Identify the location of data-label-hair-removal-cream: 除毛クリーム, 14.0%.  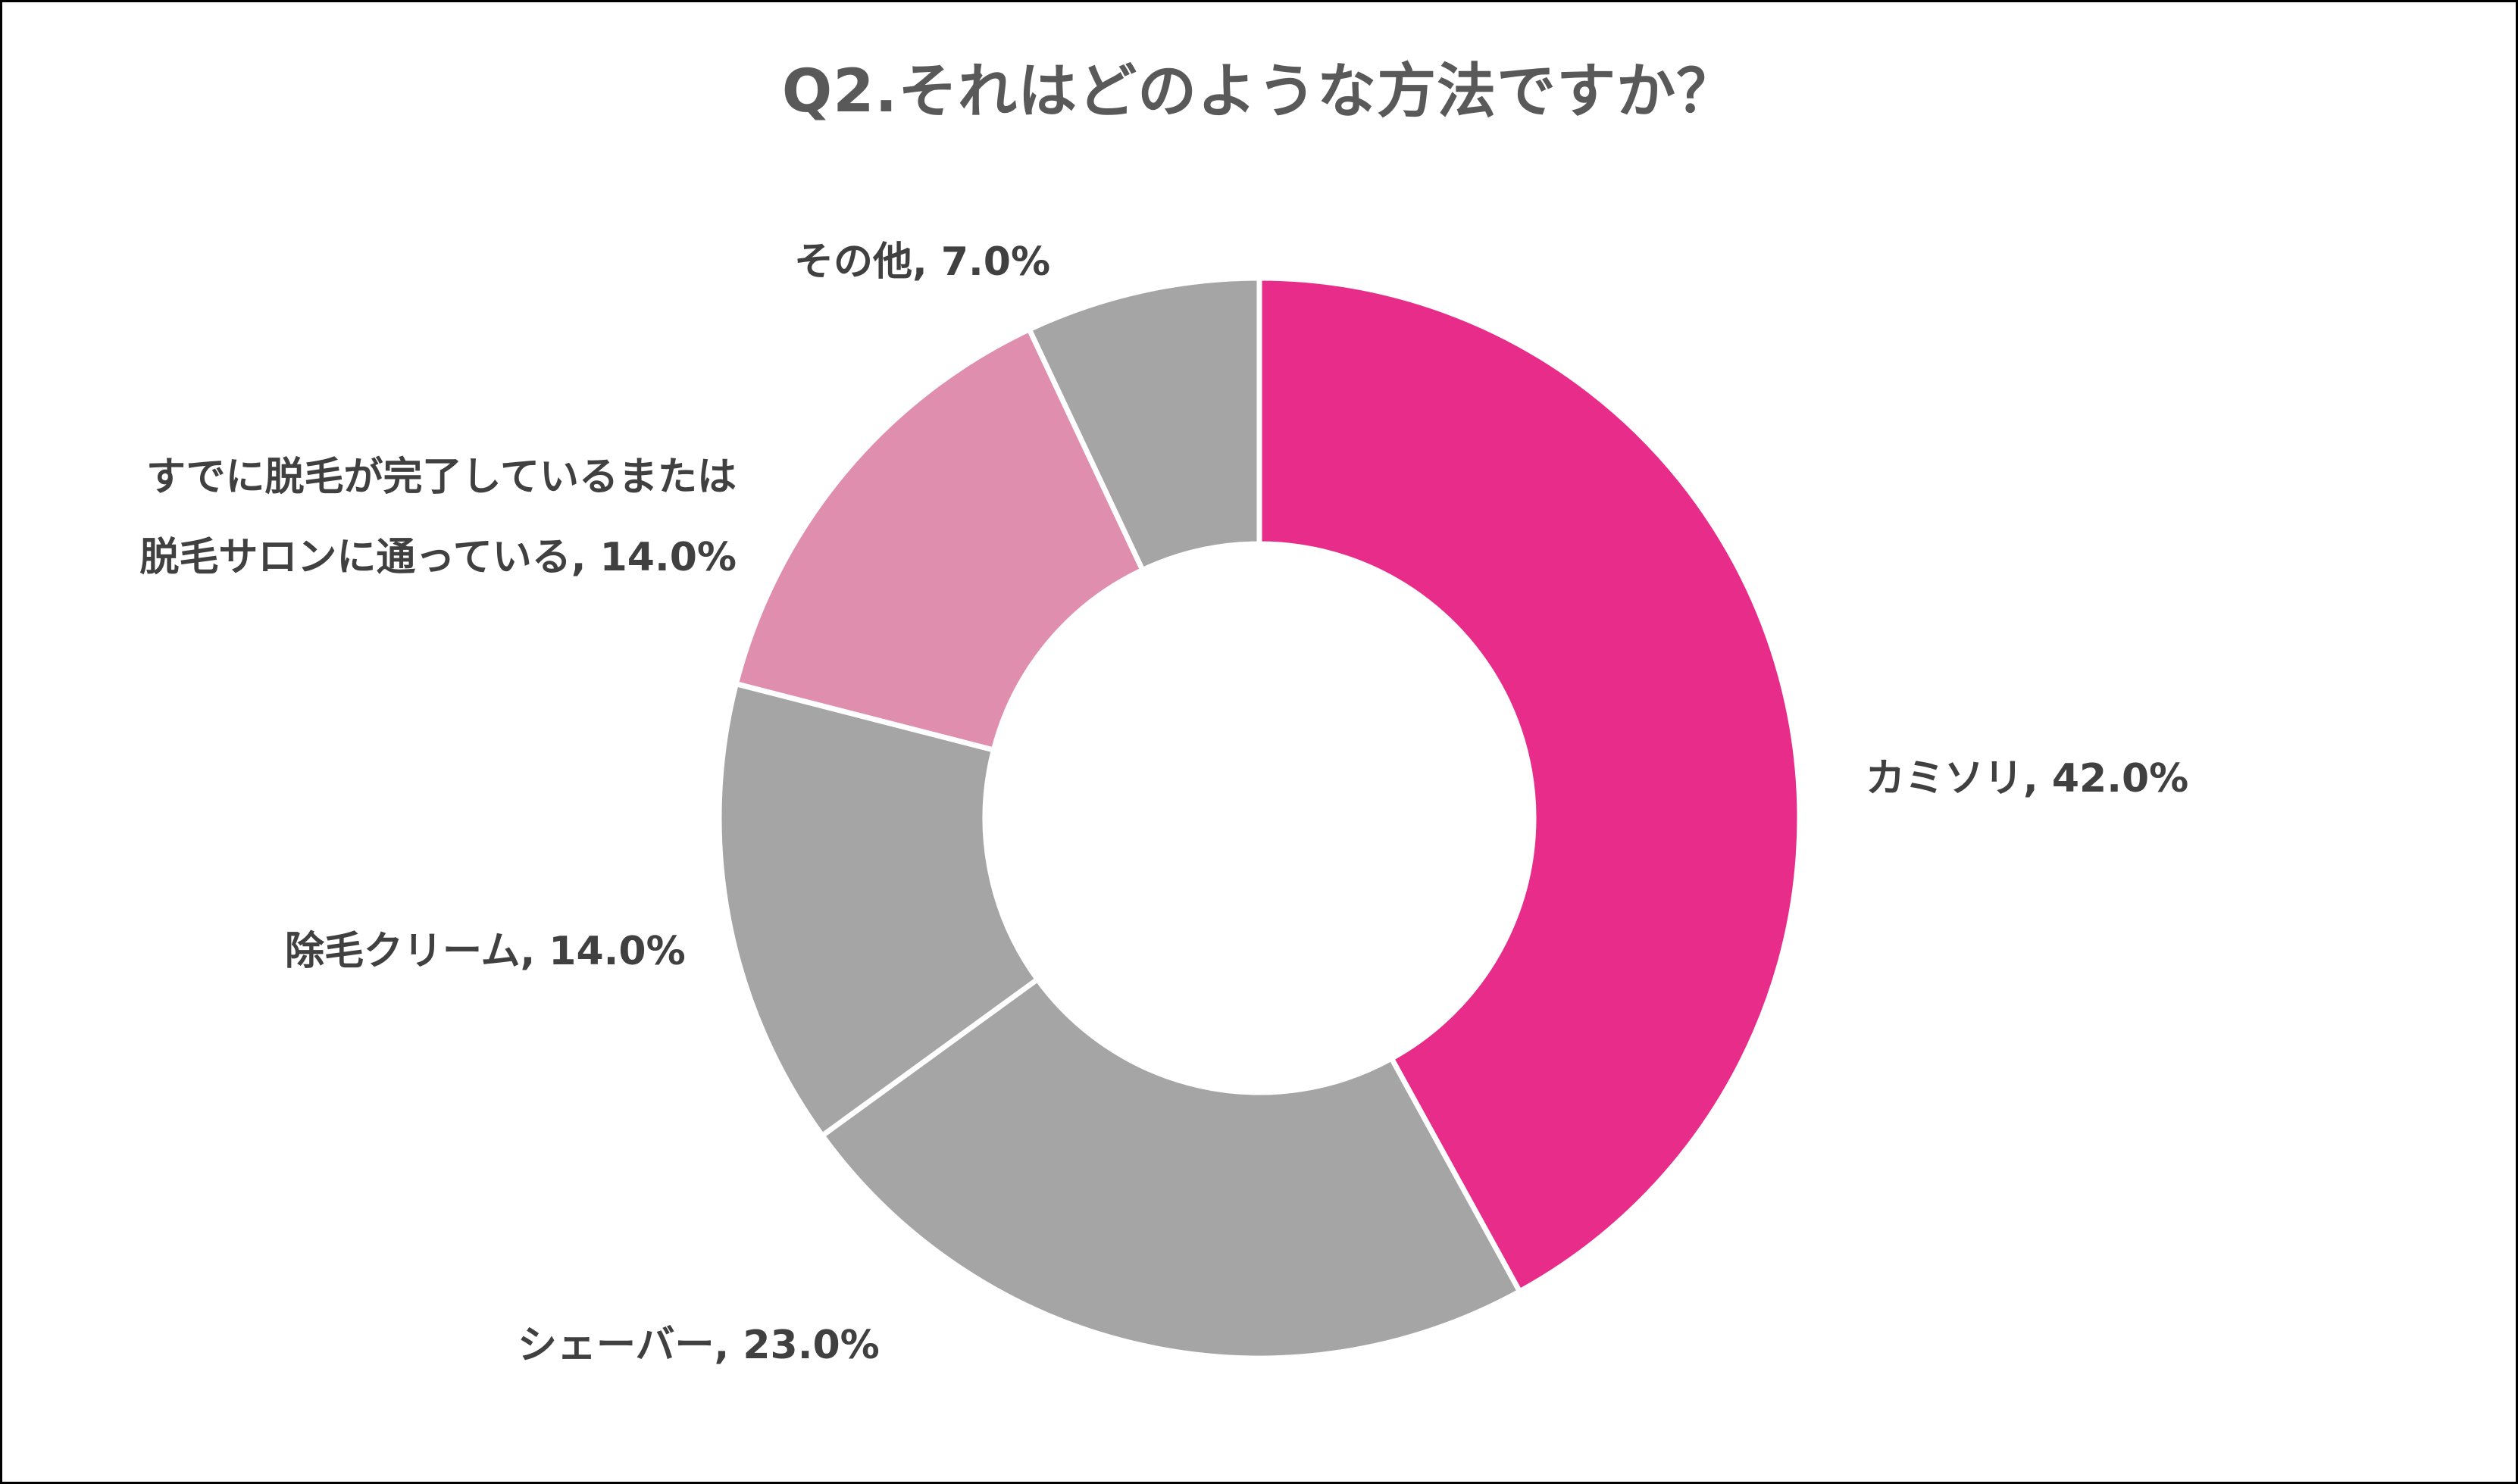
(485, 951).